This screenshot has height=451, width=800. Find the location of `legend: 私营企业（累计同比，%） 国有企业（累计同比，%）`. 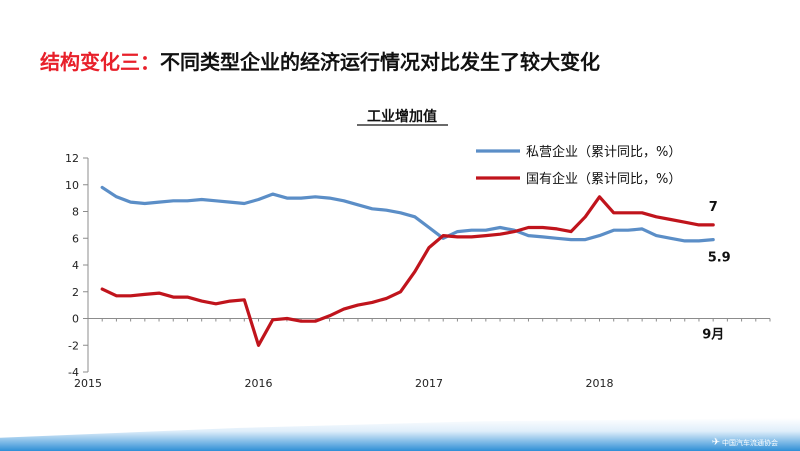

legend: 私营企业（累计同比，%） 国有企业（累计同比，%） is located at coordinates (578, 165).